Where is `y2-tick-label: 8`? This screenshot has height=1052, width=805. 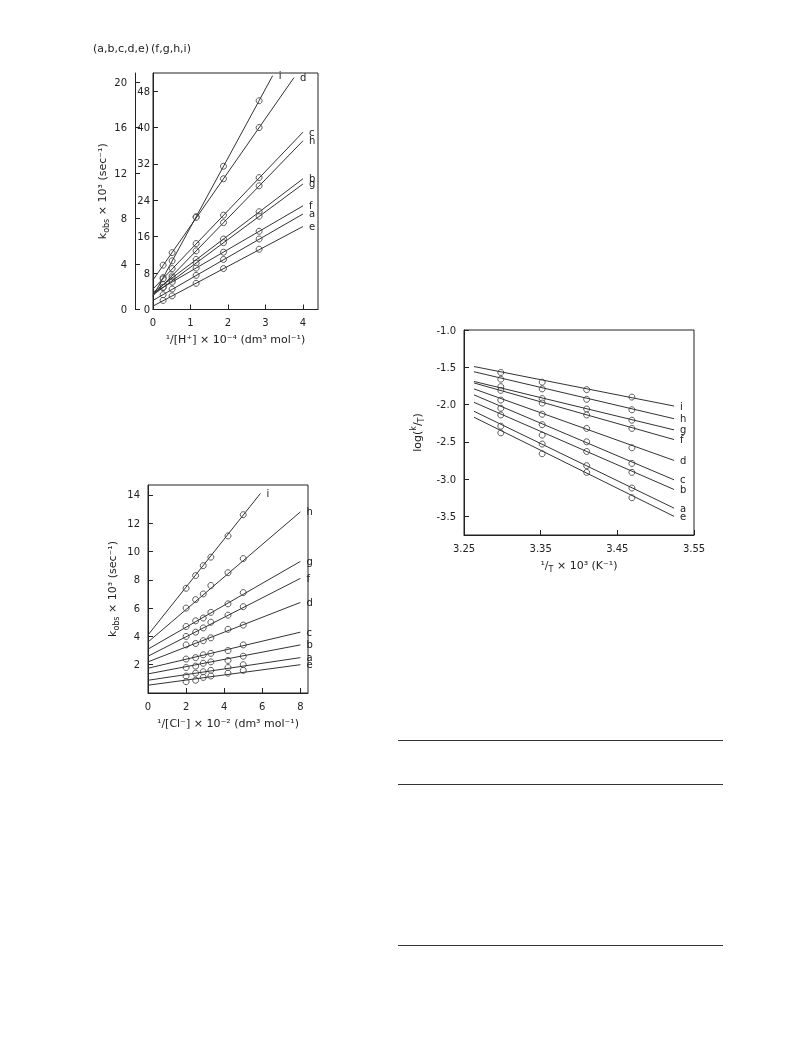 y2-tick-label: 8 is located at coordinates (146, 273).